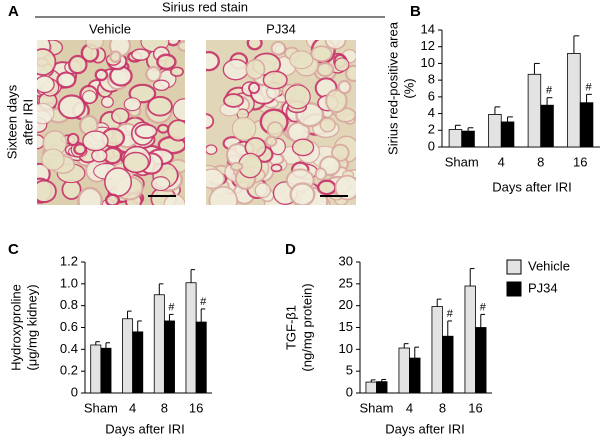 Image resolution: width=609 pixels, height=438 pixels. What do you see at coordinates (346, 282) in the screenshot?
I see `y-tick-label: 25` at bounding box center [346, 282].